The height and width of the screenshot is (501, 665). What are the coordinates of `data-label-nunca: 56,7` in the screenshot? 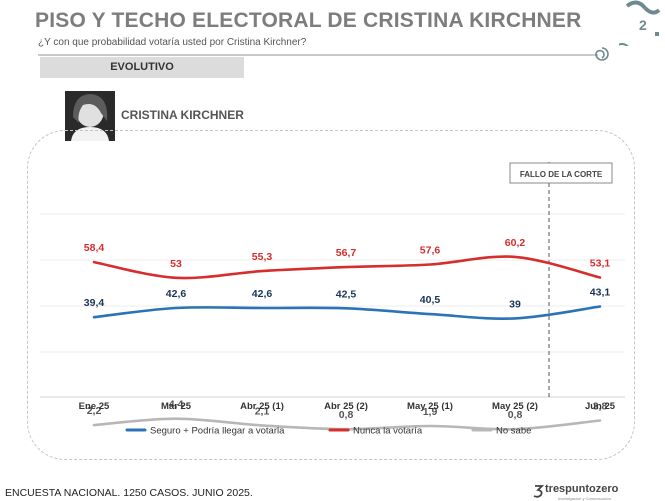 It's located at (346, 253).